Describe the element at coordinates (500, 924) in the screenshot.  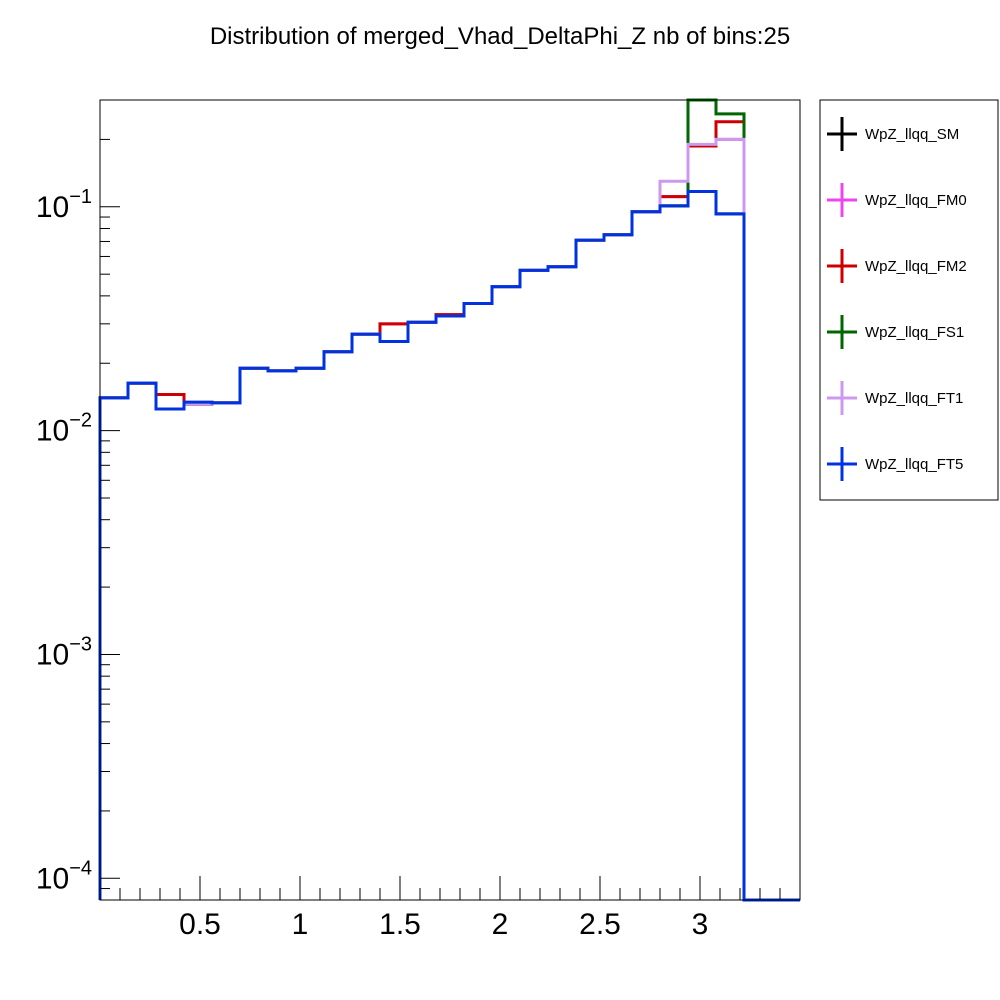
I see `x-tick-label: 2` at that location.